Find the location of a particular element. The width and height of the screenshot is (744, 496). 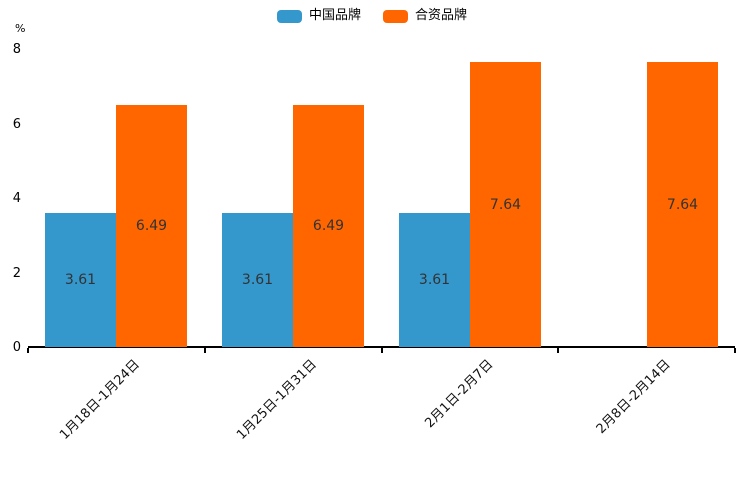

bar-中国品牌-1 is located at coordinates (80, 280).